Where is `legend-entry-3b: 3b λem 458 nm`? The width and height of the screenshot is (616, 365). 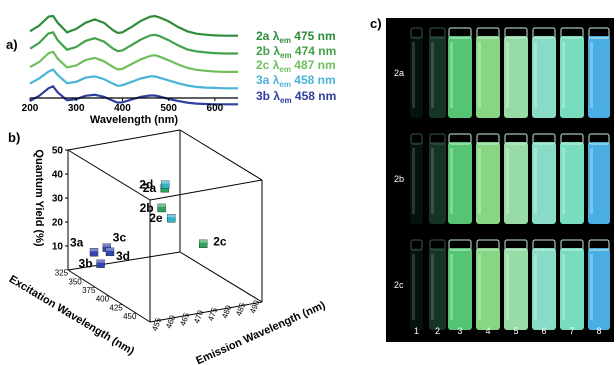
legend-entry-3b: 3b λem 458 nm is located at coordinates (296, 97).